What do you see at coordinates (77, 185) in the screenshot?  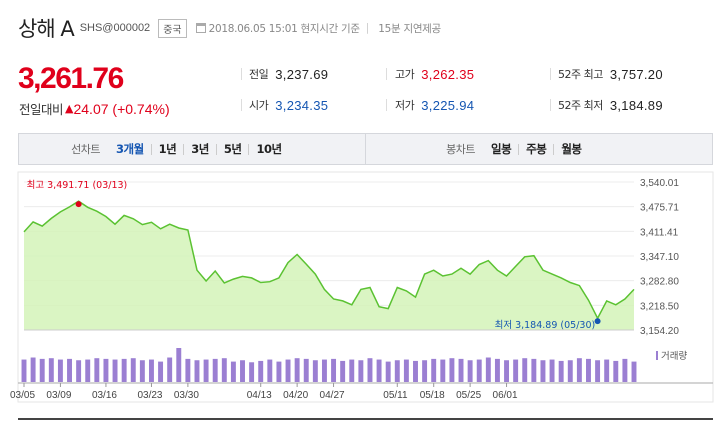 I see `high-annotation: 최고 3,491.71 (03/13)` at bounding box center [77, 185].